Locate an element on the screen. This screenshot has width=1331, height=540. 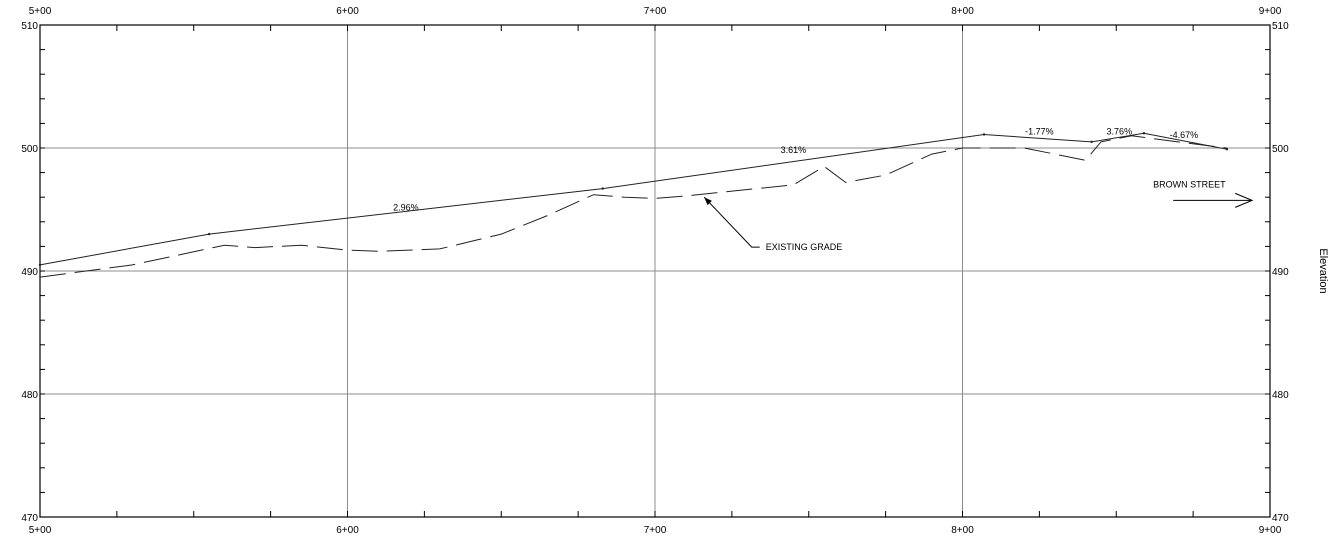
grade-labels: 2.96% 3.61% -1.77% 3.76% -4.67% is located at coordinates (795, 169).